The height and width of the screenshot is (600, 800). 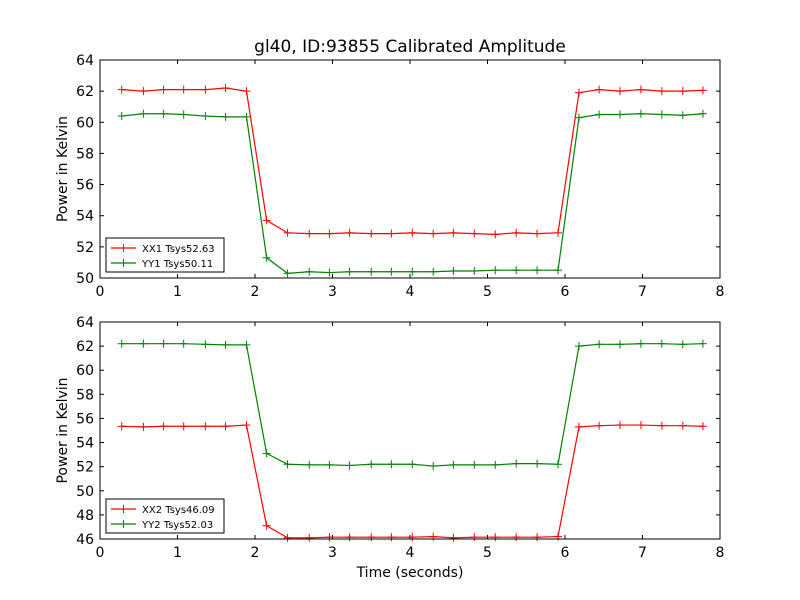 I want to click on legend-label: XX1 Tsys52.63, so click(x=178, y=249).